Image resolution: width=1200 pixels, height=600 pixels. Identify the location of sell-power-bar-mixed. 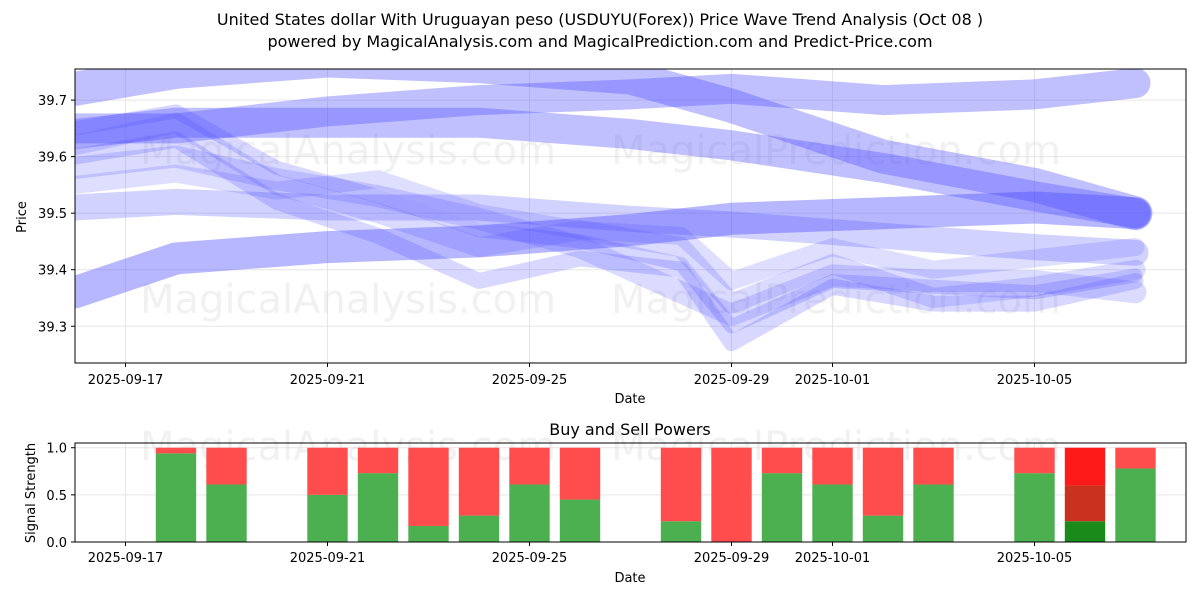
(1085, 503).